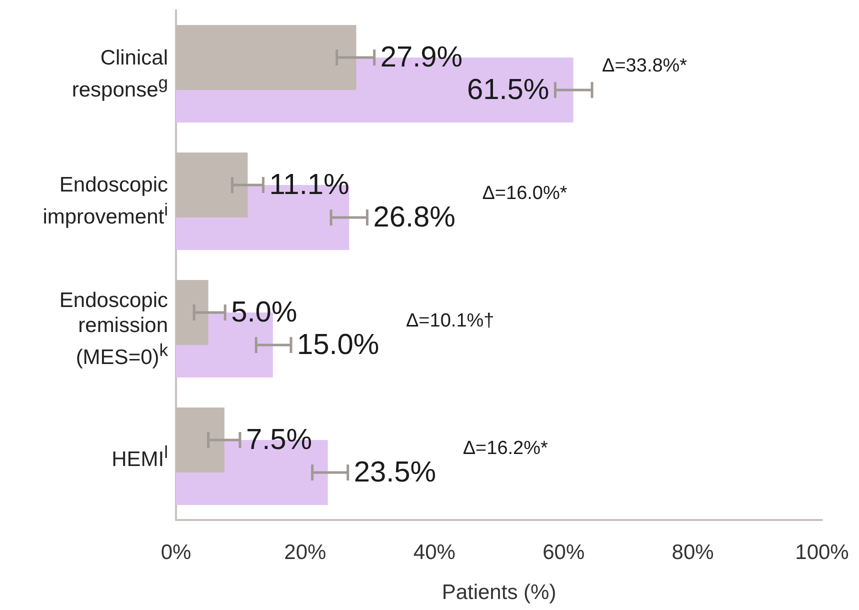 This screenshot has width=859, height=610. Describe the element at coordinates (140, 456) in the screenshot. I see `y-tick-label: HEMI$^{l}$` at that location.